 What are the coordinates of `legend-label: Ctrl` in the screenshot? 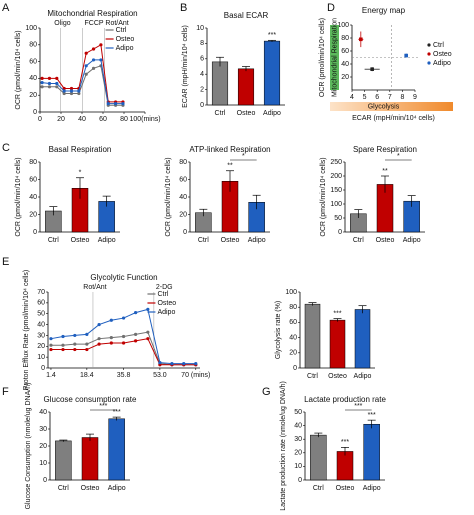 It's located at (162, 294).